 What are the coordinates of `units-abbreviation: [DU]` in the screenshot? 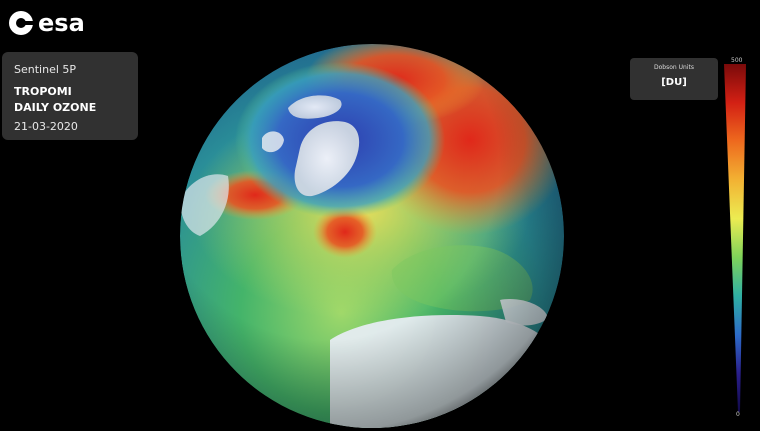 It's located at (674, 82).